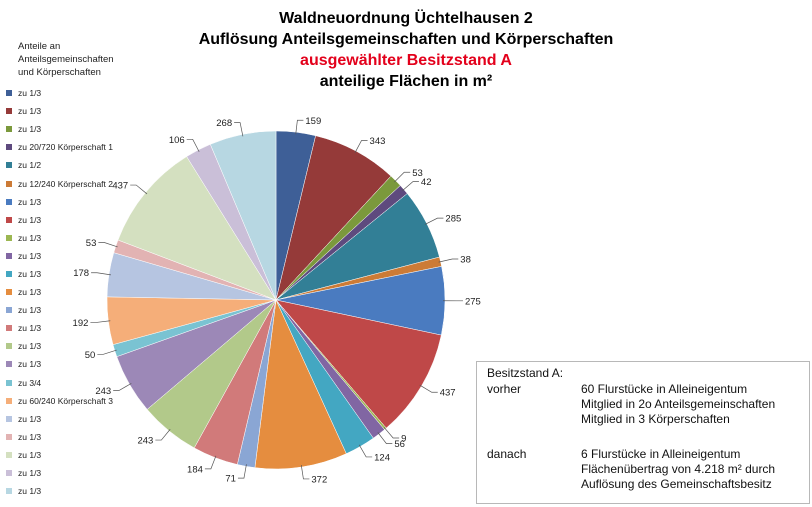 The width and height of the screenshot is (812, 507). Describe the element at coordinates (661, 454) in the screenshot. I see `info-after-line: 6 Flurstücke in Alleineigentum` at that location.